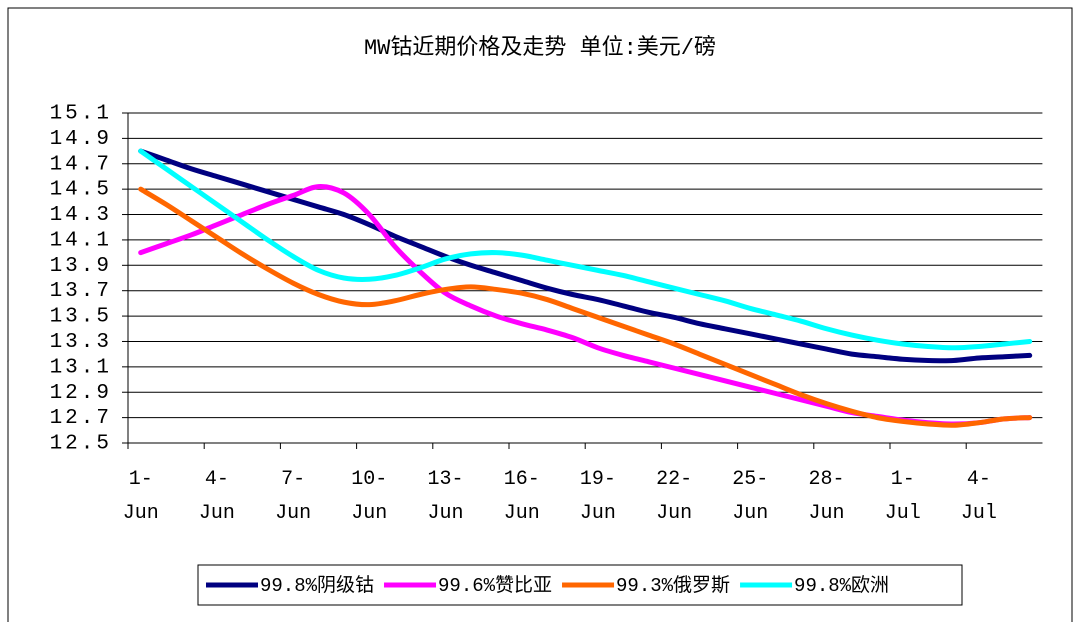  I want to click on y-tick-label: 13.7, so click(81, 291).